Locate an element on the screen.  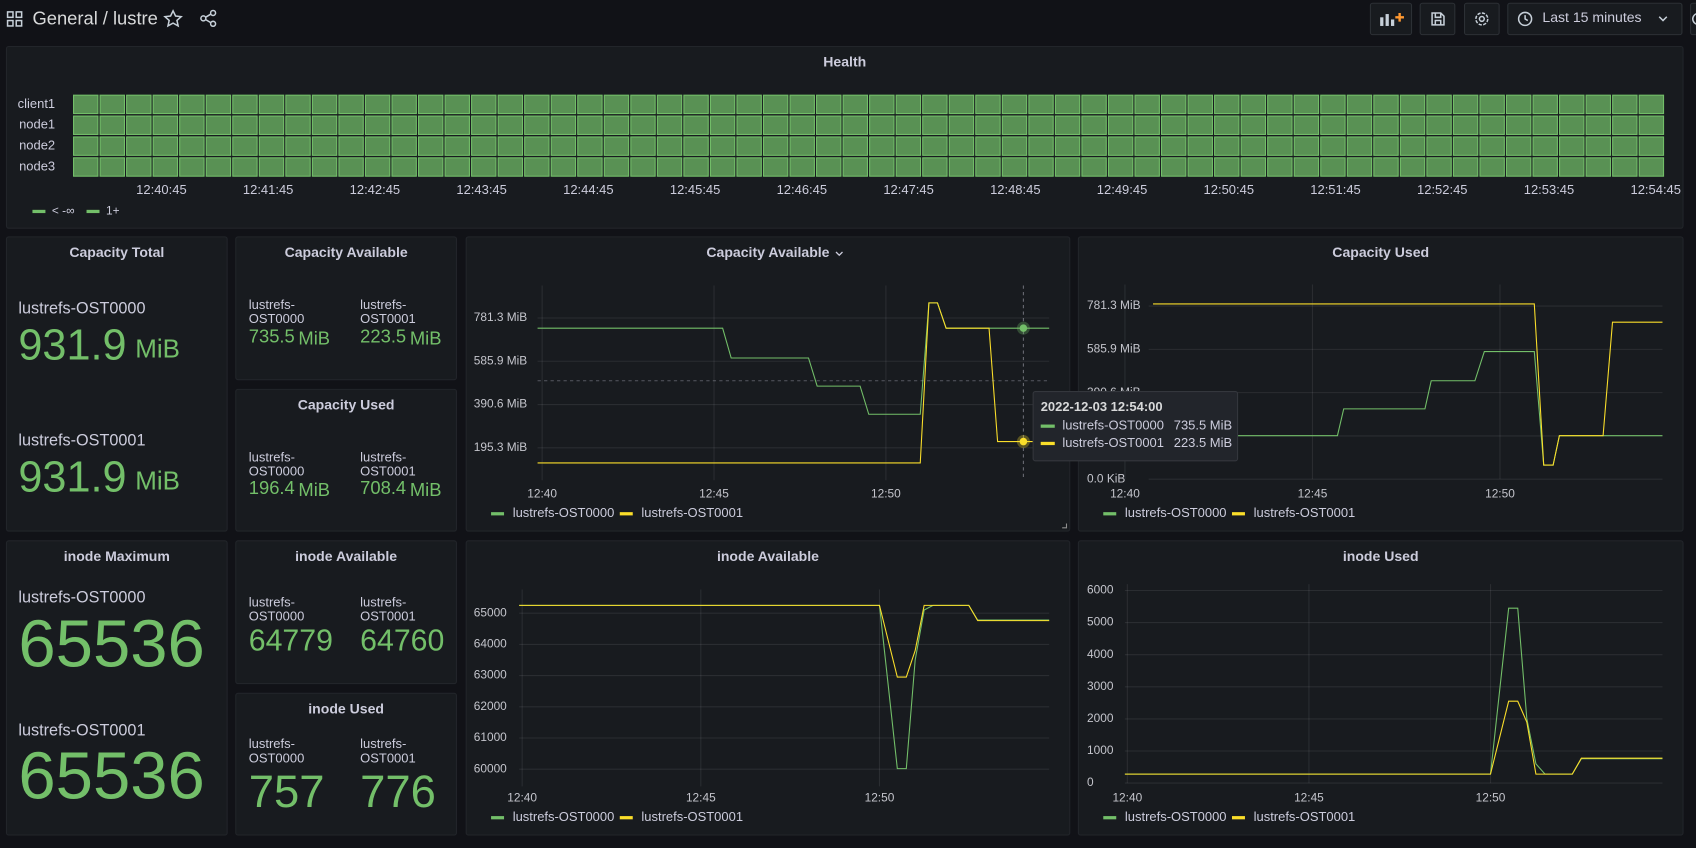
legend-swatch is located at coordinates (39, 211).